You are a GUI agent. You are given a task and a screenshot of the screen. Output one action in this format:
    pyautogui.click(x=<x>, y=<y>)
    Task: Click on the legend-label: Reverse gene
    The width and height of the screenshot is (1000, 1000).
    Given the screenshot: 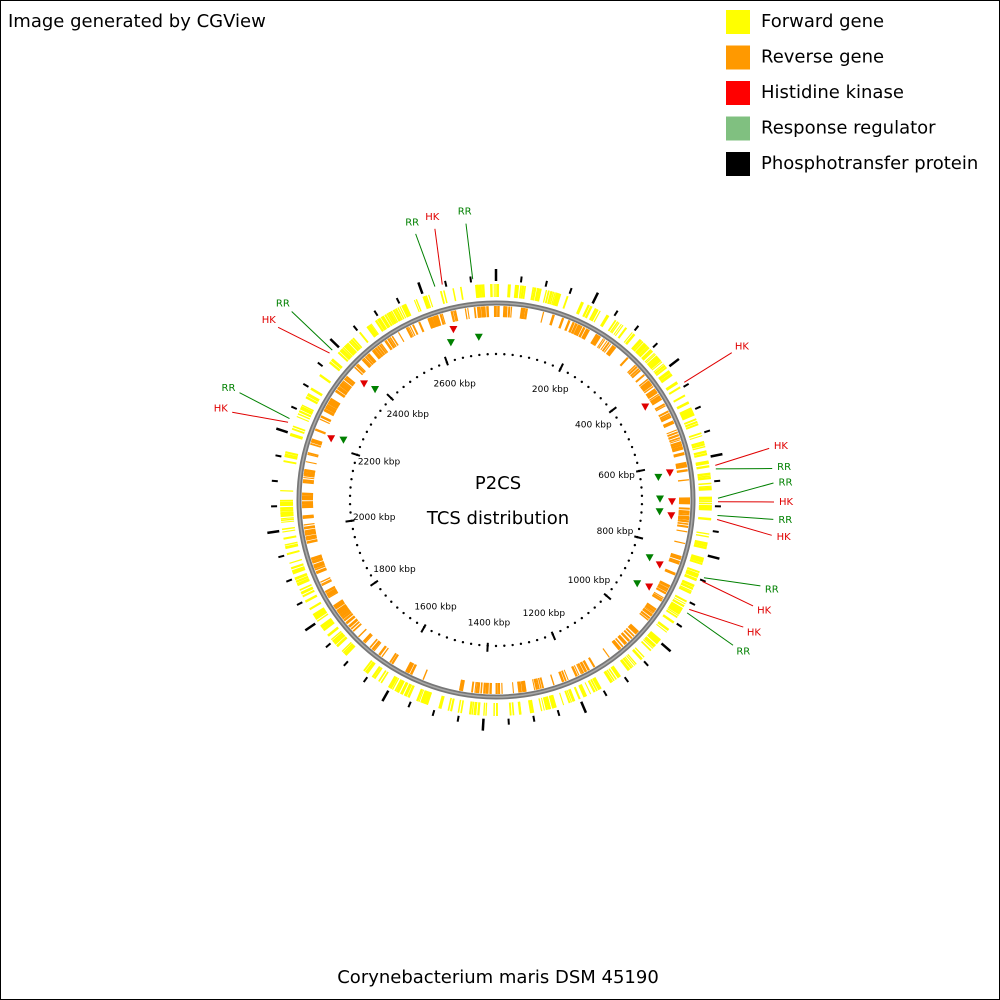 What is the action you would take?
    pyautogui.click(x=822, y=57)
    